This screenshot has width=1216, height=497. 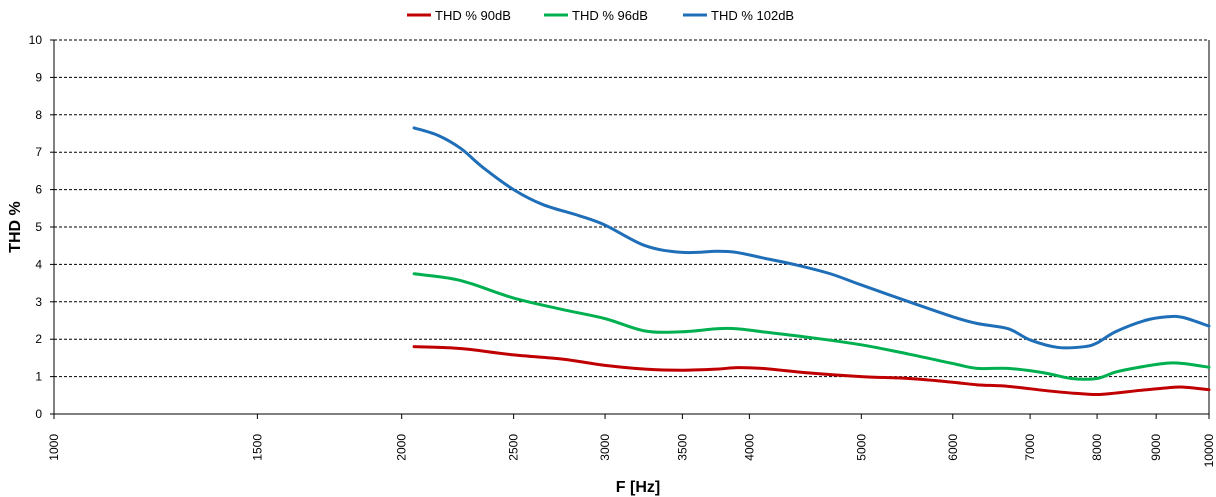 What do you see at coordinates (38, 190) in the screenshot?
I see `y-tick-label: 6` at bounding box center [38, 190].